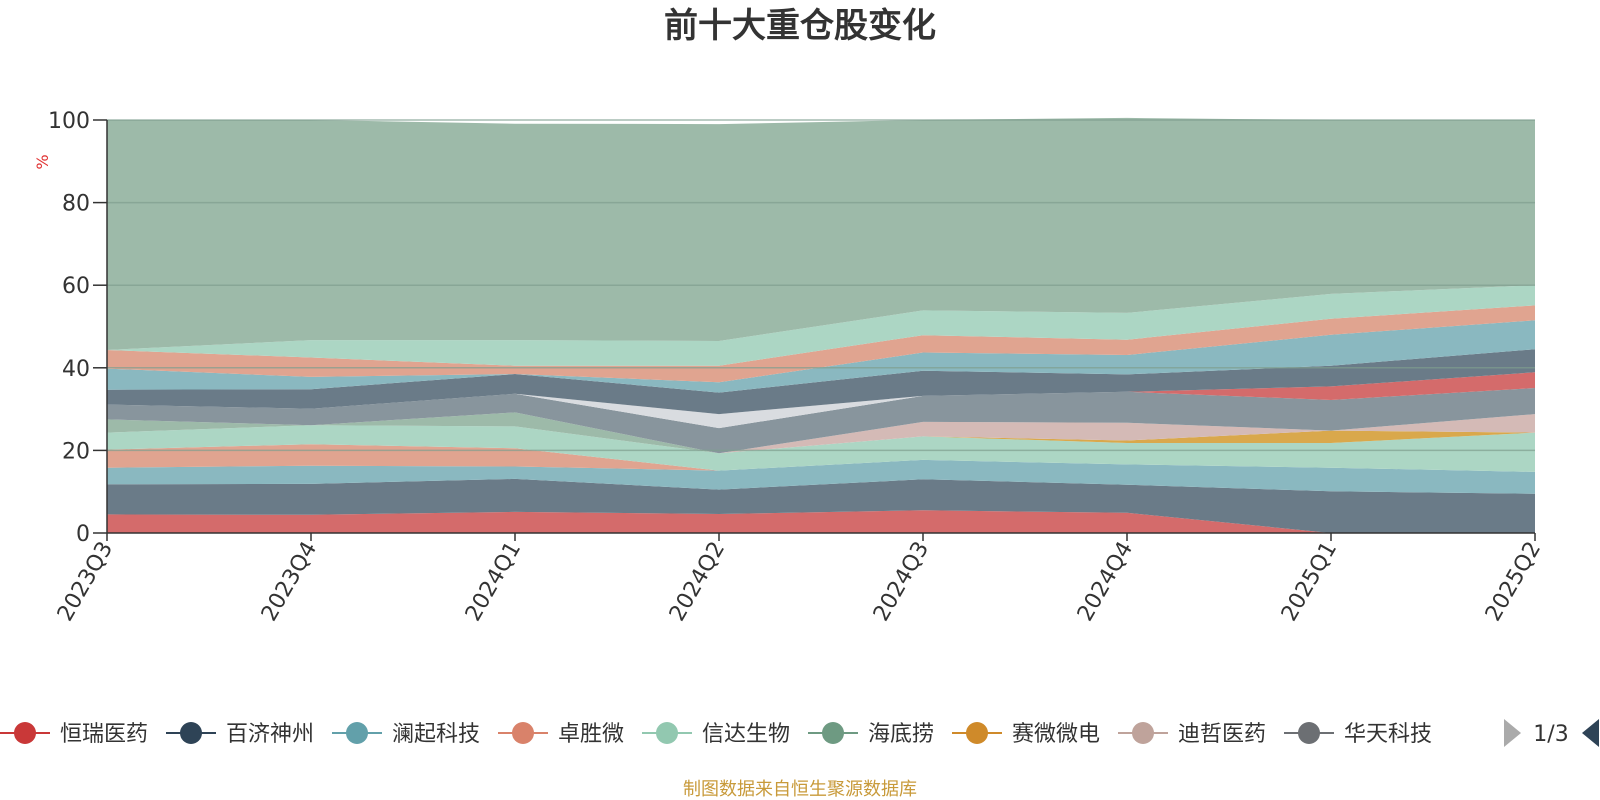 Image resolution: width=1600 pixels, height=800 pixels. Describe the element at coordinates (76, 369) in the screenshot. I see `y-tick-label: 40` at that location.